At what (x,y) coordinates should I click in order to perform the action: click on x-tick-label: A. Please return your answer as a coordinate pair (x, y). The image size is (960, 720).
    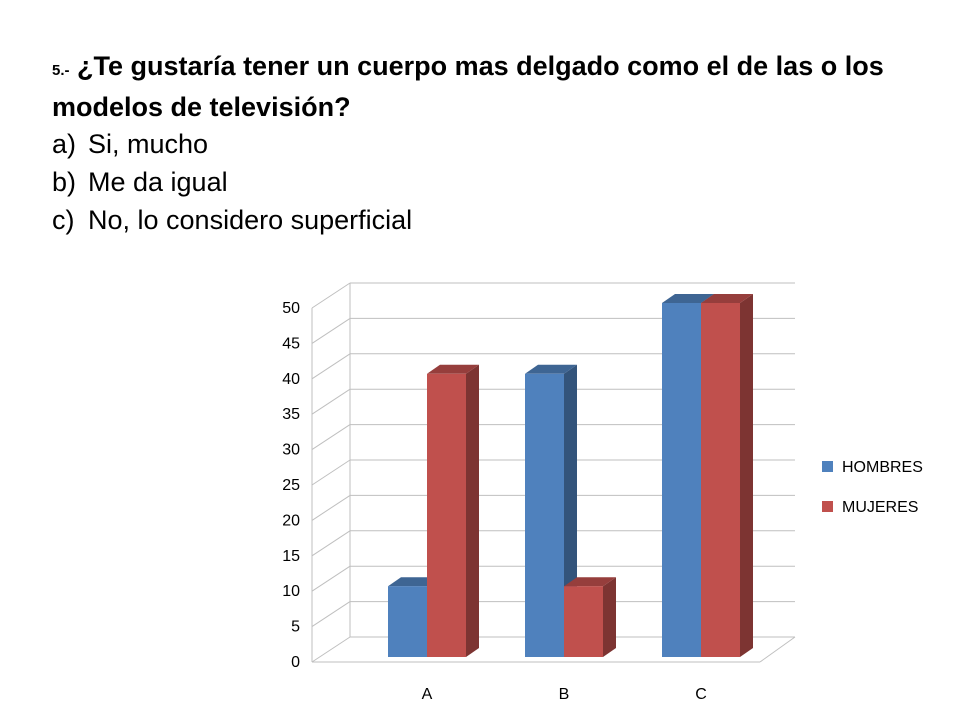
    Looking at the image, I should click on (427, 694).